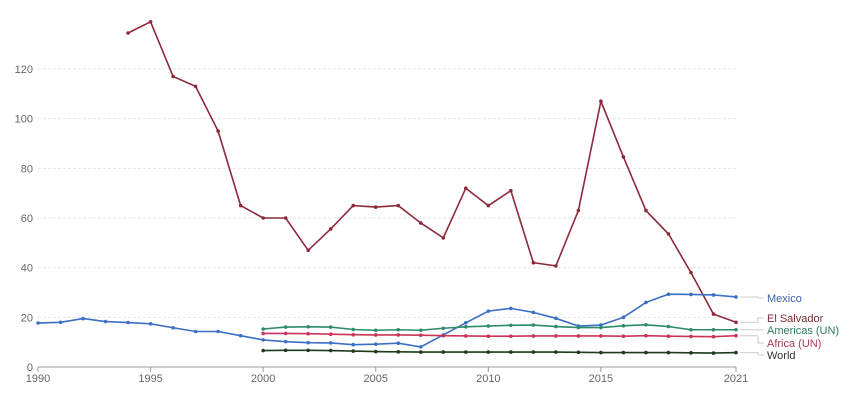  What do you see at coordinates (150, 379) in the screenshot?
I see `x-tick-label: 1995` at bounding box center [150, 379].